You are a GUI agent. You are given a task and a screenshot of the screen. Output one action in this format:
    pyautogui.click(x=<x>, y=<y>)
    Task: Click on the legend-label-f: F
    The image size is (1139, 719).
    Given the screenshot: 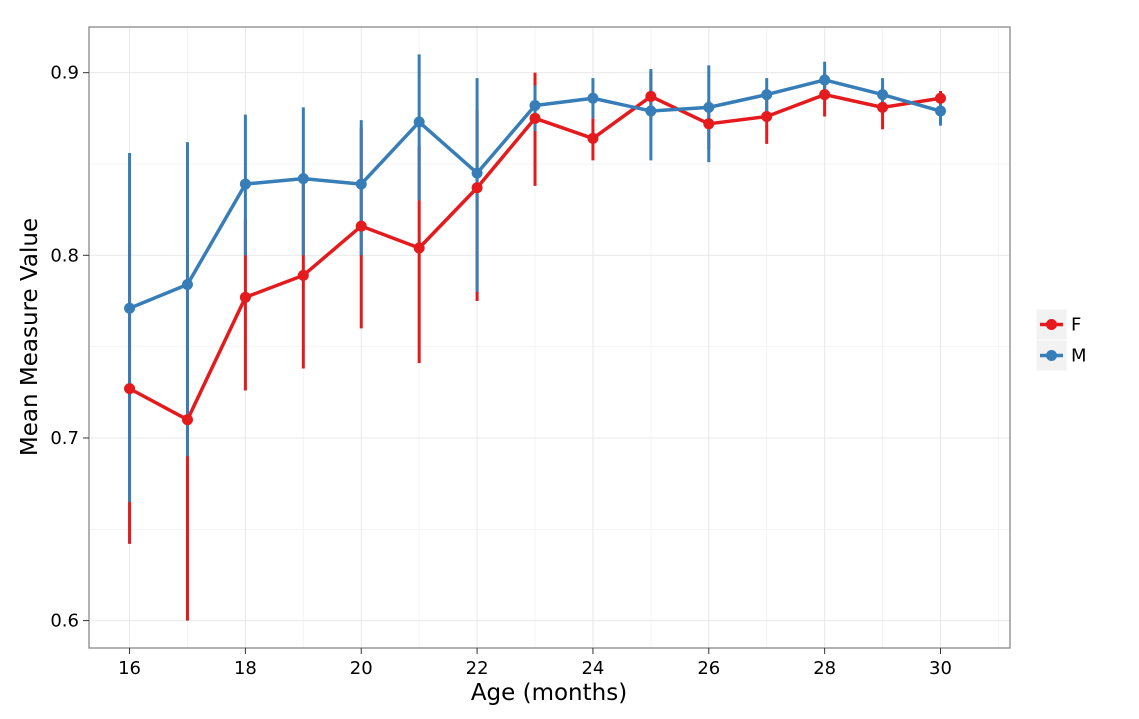 What is the action you would take?
    pyautogui.click(x=1076, y=325)
    